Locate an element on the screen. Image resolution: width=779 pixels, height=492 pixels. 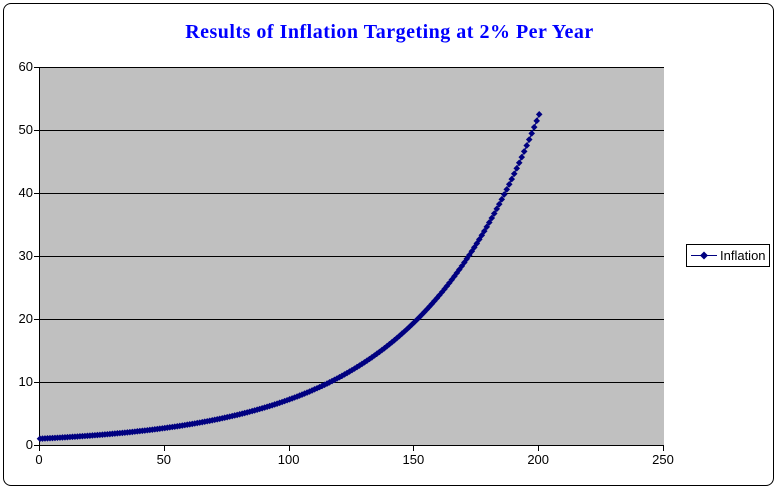
legend: Inflation is located at coordinates (728, 255).